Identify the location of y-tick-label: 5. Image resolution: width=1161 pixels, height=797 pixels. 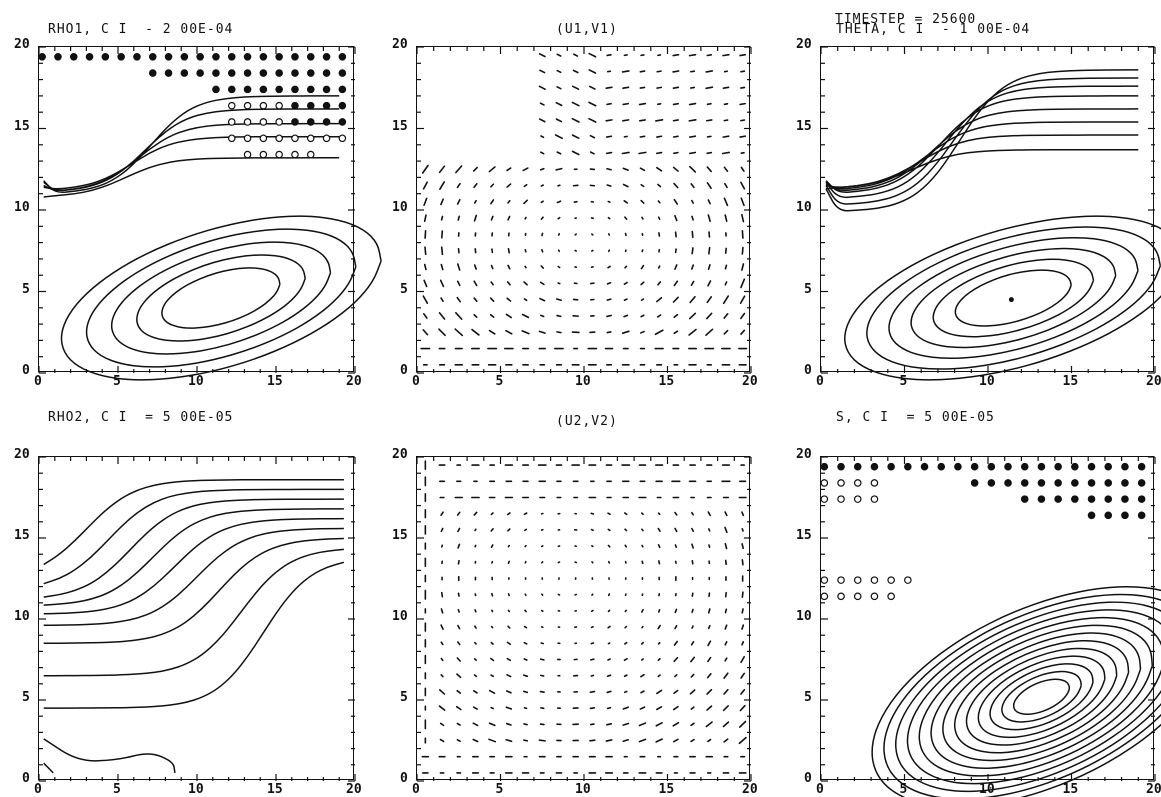
(26, 289).